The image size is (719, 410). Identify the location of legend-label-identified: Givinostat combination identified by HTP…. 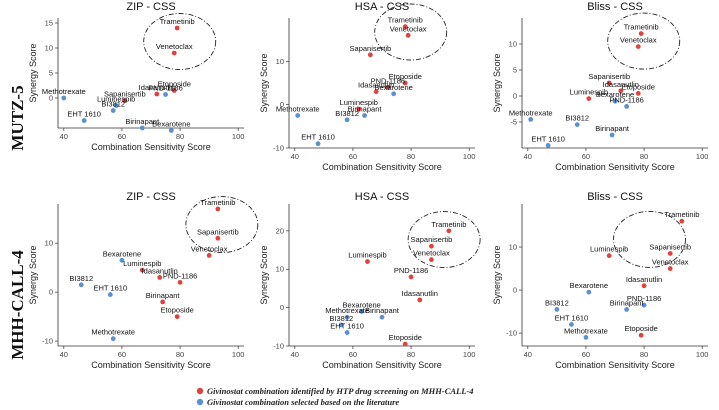
(340, 391).